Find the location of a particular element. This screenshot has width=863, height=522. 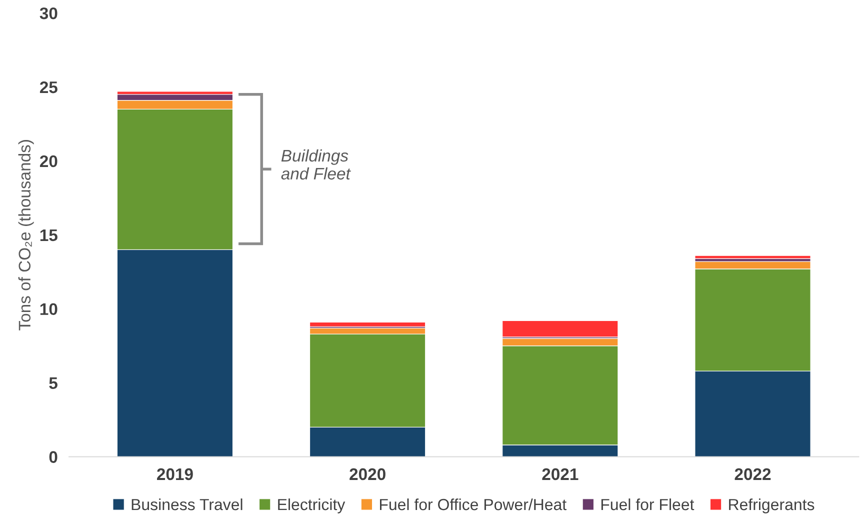

legend-label: Business Travel is located at coordinates (187, 504).